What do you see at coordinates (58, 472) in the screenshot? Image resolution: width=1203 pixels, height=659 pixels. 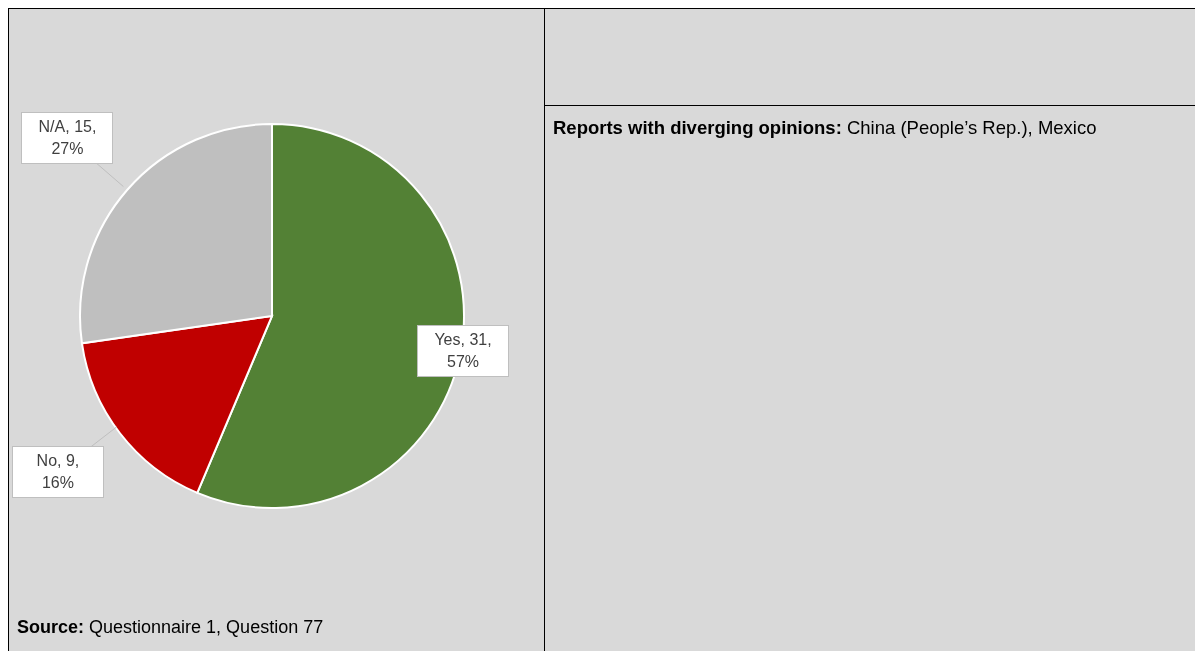 I see `slice-label: No, 9, 16%` at bounding box center [58, 472].